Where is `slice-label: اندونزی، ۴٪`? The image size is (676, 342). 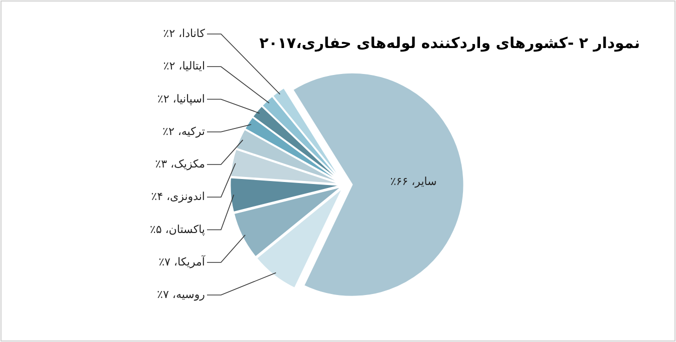 slice-label: اندونزی، ۴٪ is located at coordinates (178, 197).